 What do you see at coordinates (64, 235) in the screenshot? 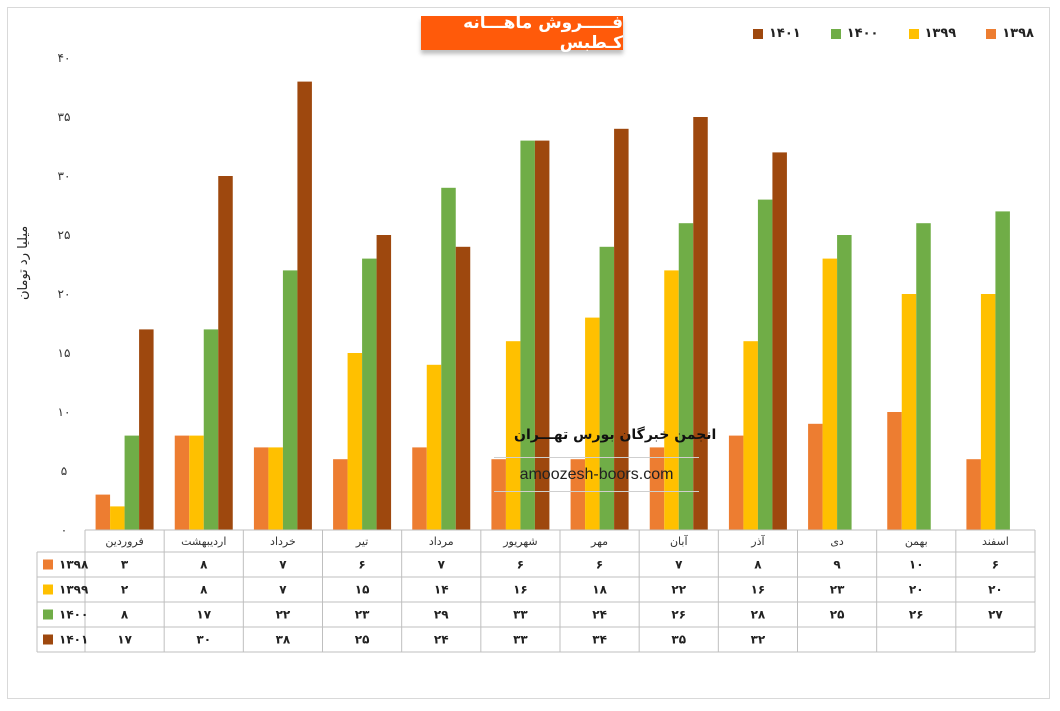
I see `y-tick-label: ۲۵` at bounding box center [64, 235].